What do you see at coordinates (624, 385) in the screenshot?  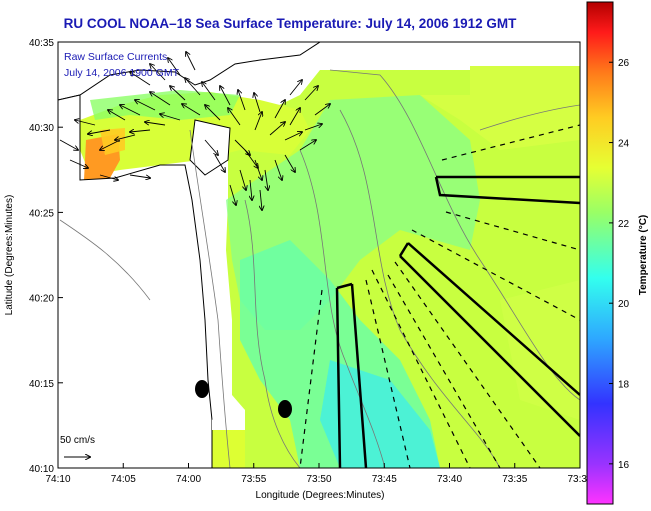 I see `colorbar-tick-label: 18` at bounding box center [624, 385].